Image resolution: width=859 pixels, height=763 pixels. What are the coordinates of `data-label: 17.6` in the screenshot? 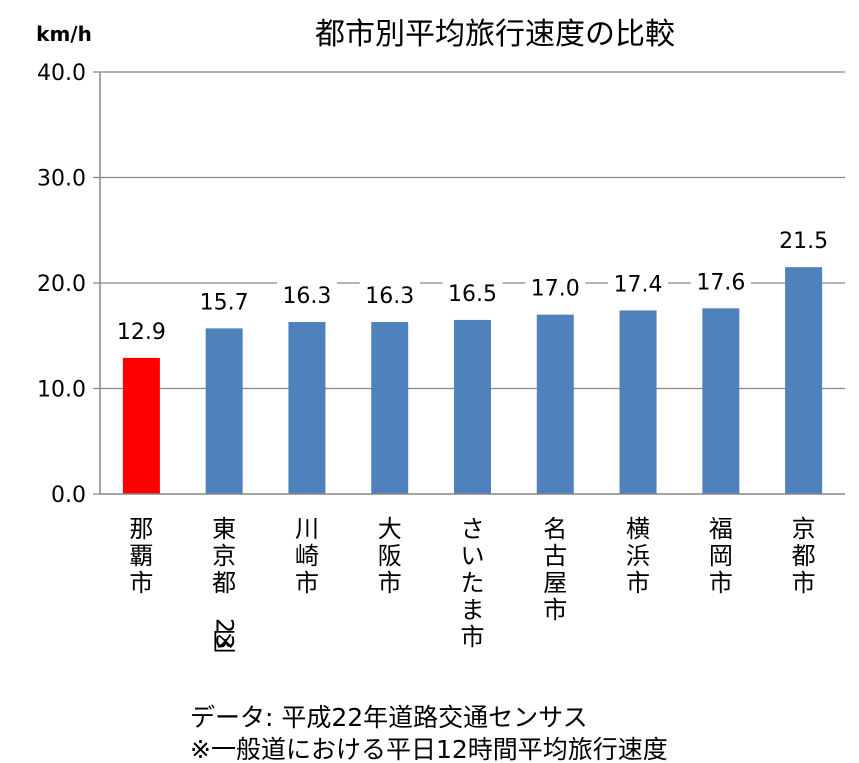 It's located at (720, 282).